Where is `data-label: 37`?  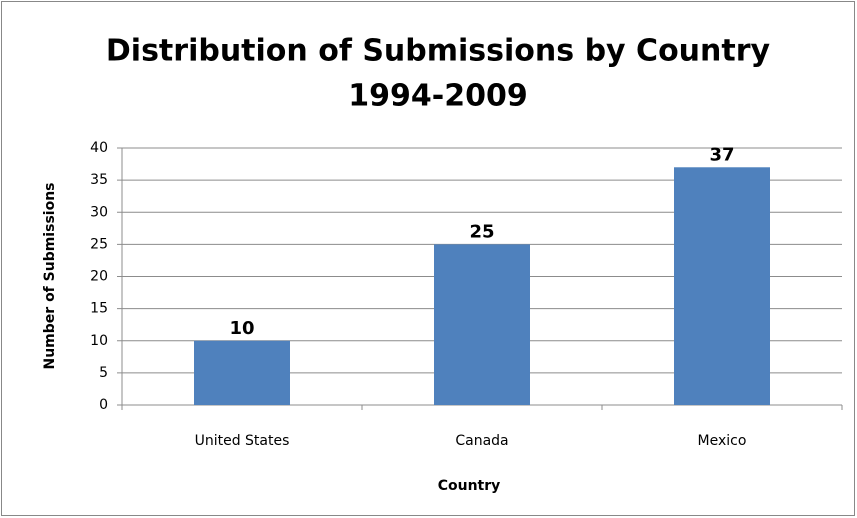 data-label: 37 is located at coordinates (721, 154).